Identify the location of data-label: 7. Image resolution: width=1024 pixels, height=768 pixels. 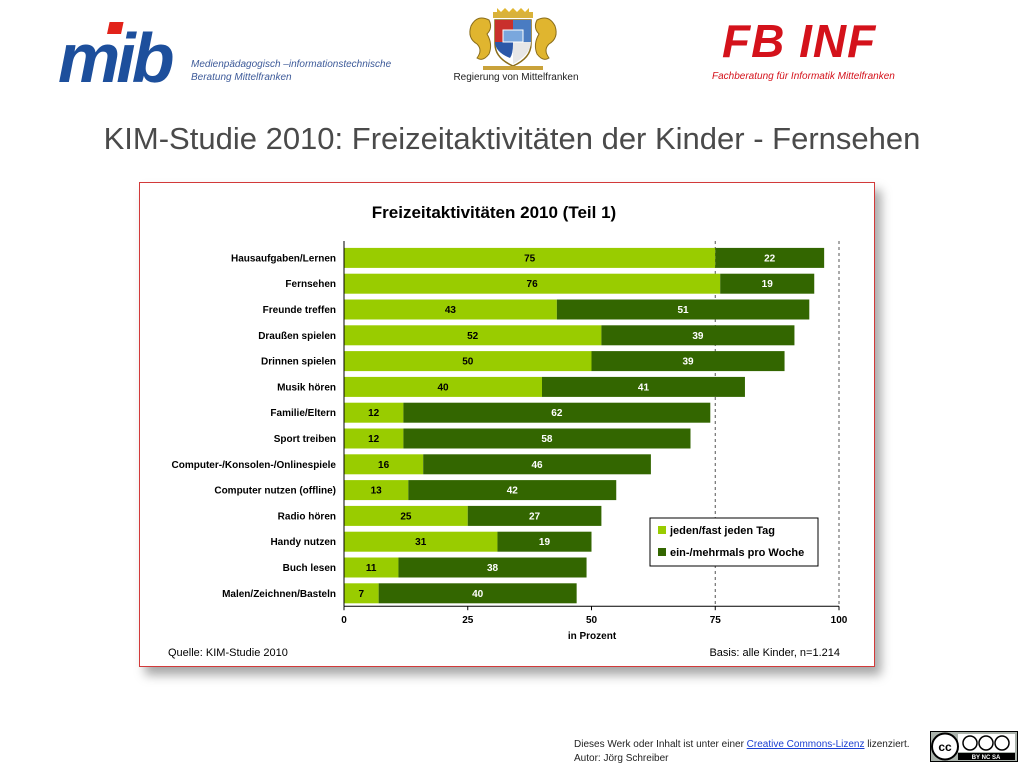
(362, 594).